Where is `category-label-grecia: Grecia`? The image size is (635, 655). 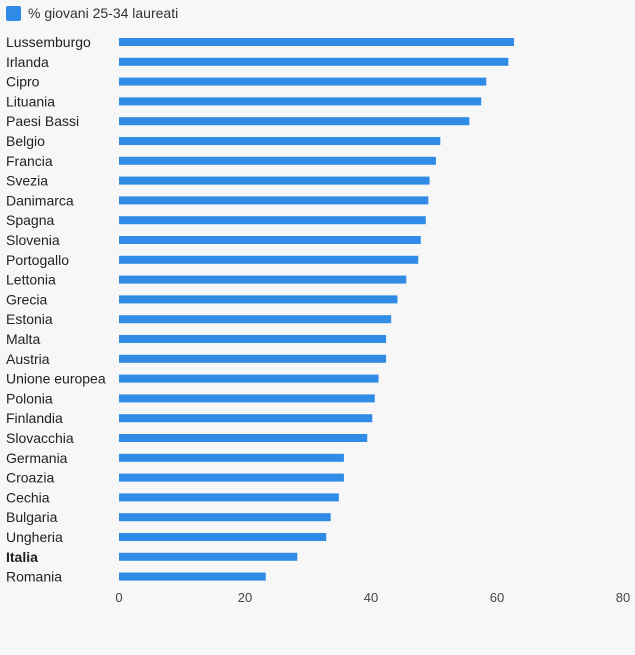
category-label-grecia: Grecia is located at coordinates (26, 299).